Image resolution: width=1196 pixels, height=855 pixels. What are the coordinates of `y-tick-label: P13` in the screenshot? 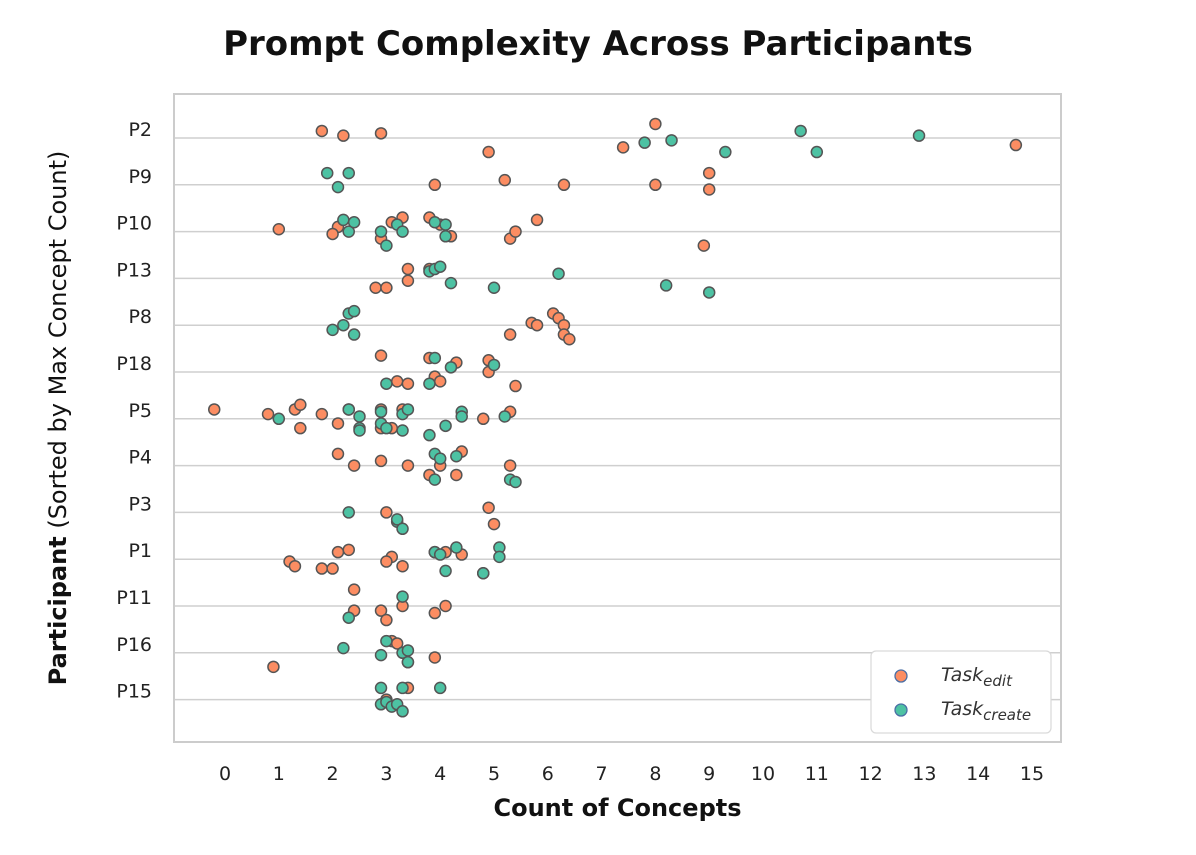 It's located at (134, 270).